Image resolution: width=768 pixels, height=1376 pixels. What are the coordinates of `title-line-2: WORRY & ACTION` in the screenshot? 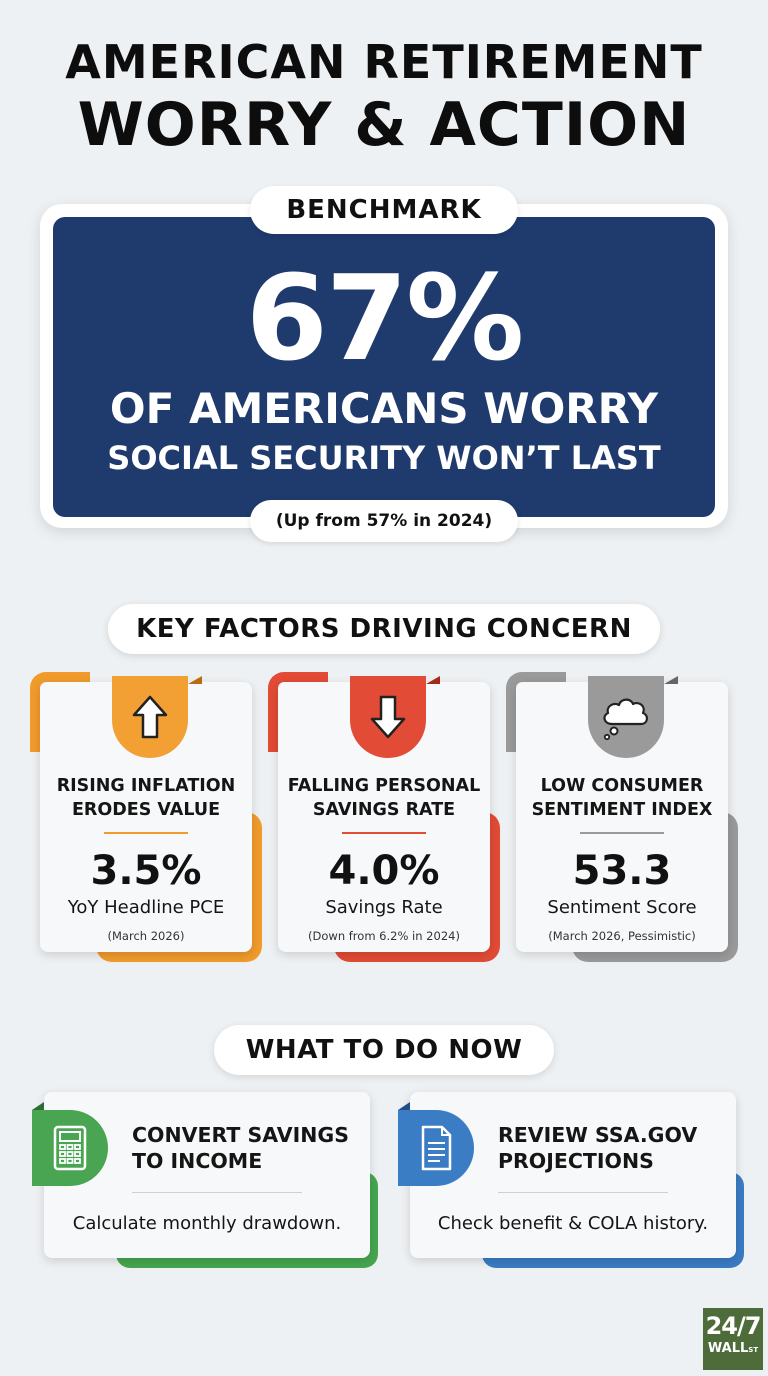 It's located at (384, 125).